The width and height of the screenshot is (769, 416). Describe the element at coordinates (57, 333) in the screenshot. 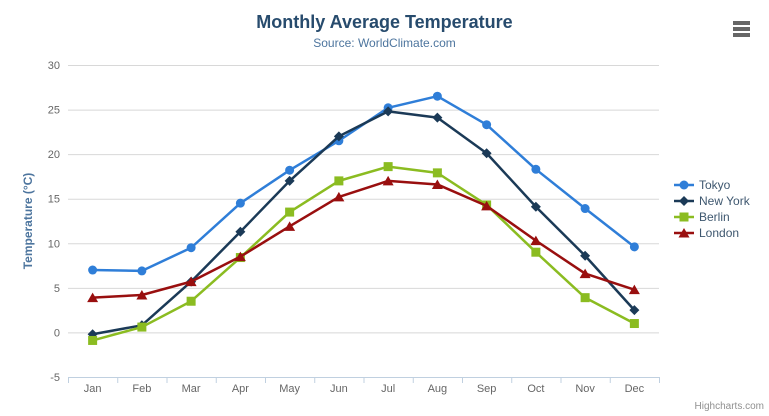

I see `y-axis-tick-label: 0` at that location.